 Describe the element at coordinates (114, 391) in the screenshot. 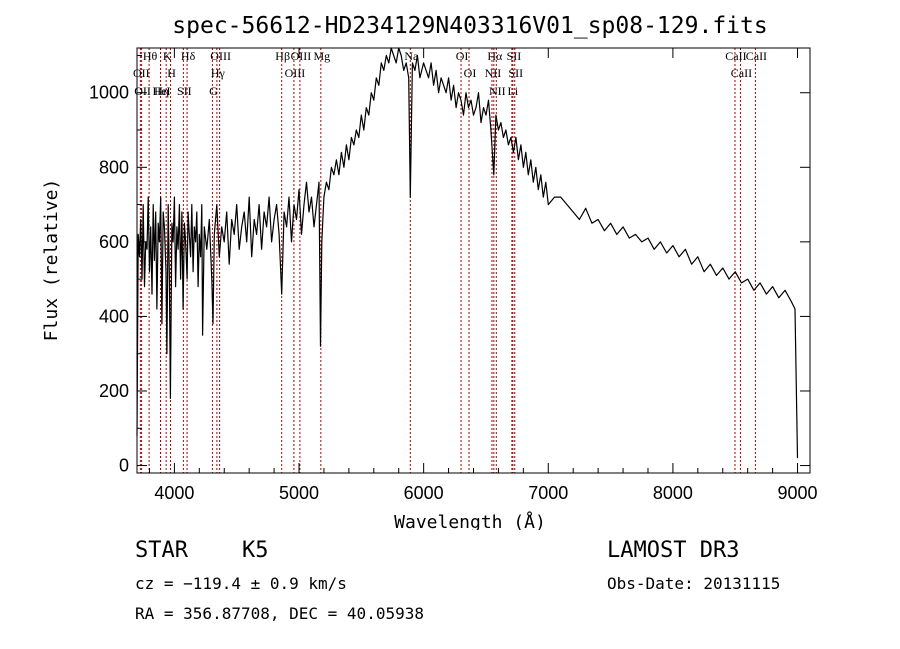

I see `y-tick-label: 200` at that location.